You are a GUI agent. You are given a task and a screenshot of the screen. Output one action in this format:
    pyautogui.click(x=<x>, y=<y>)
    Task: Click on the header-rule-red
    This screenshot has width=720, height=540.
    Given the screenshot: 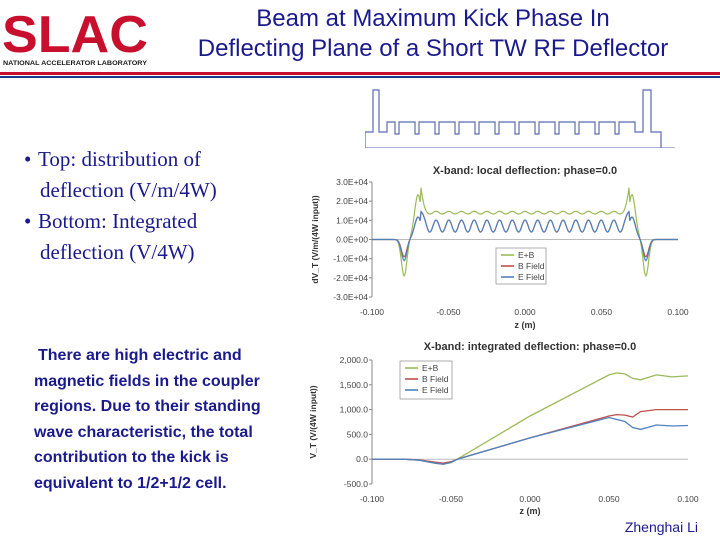 What is the action you would take?
    pyautogui.click(x=360, y=73)
    